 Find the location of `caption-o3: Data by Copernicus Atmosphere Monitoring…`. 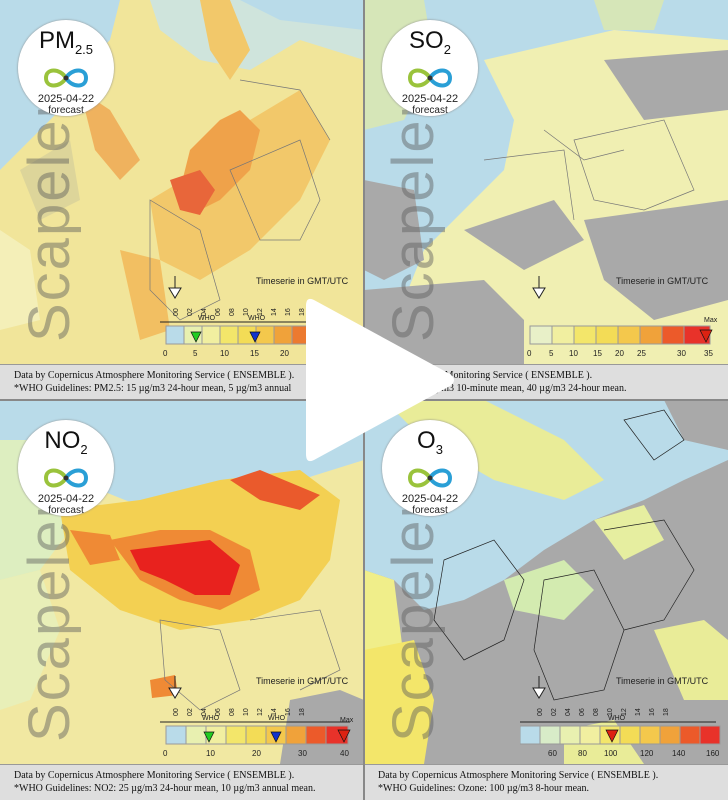

caption-o3: Data by Copernicus Atmosphere Monitoring… is located at coordinates (546, 782).